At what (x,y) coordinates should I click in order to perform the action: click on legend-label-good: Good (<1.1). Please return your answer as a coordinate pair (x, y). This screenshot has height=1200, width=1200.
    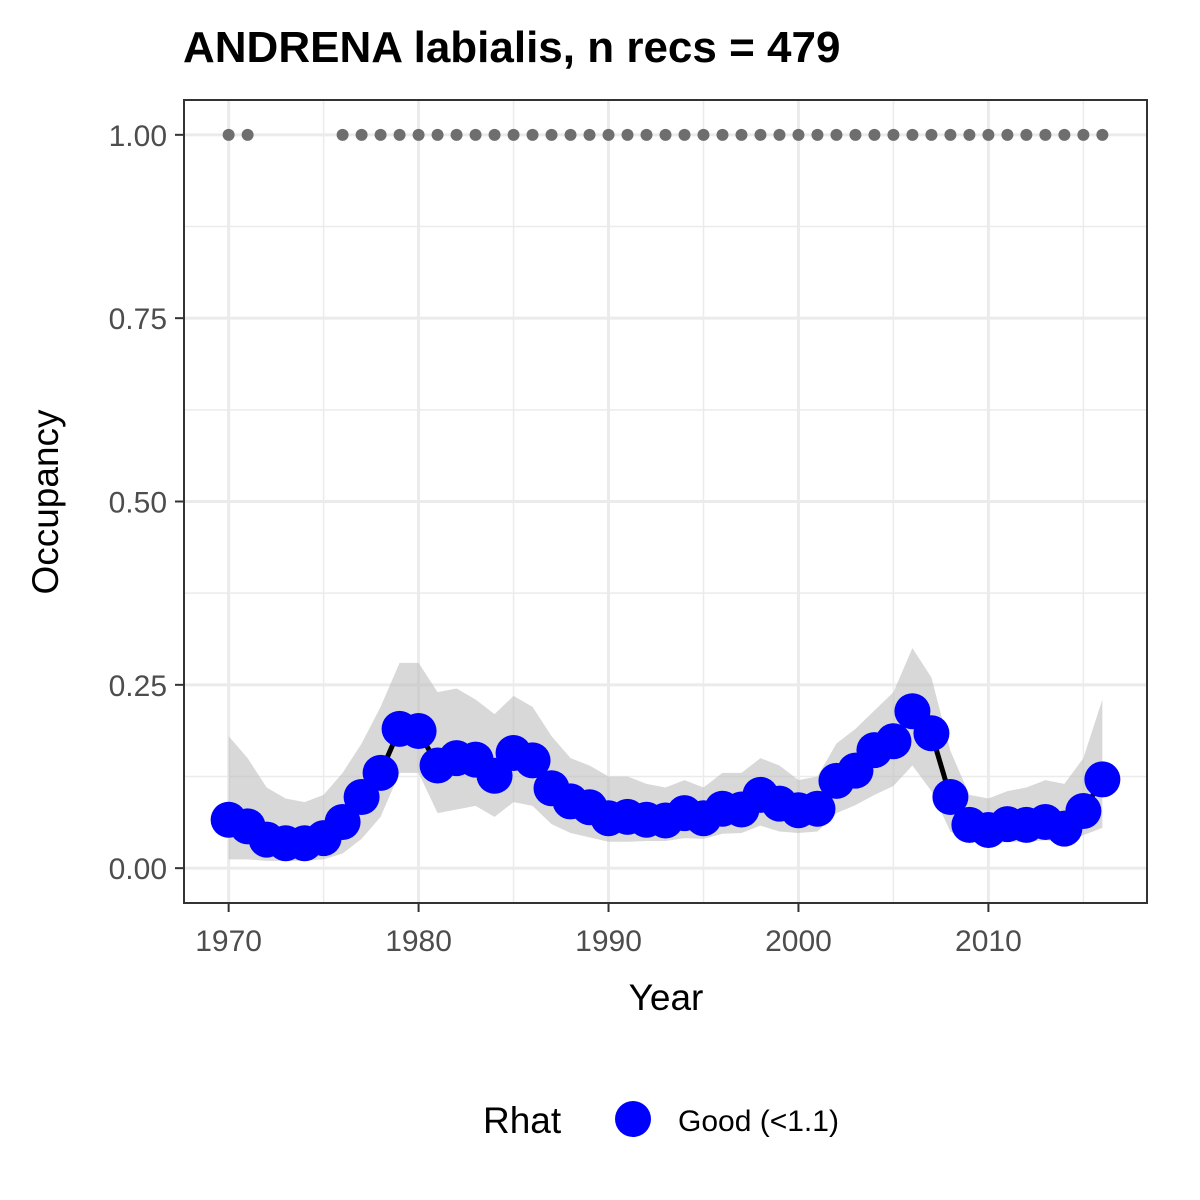
    Looking at the image, I should click on (758, 1121).